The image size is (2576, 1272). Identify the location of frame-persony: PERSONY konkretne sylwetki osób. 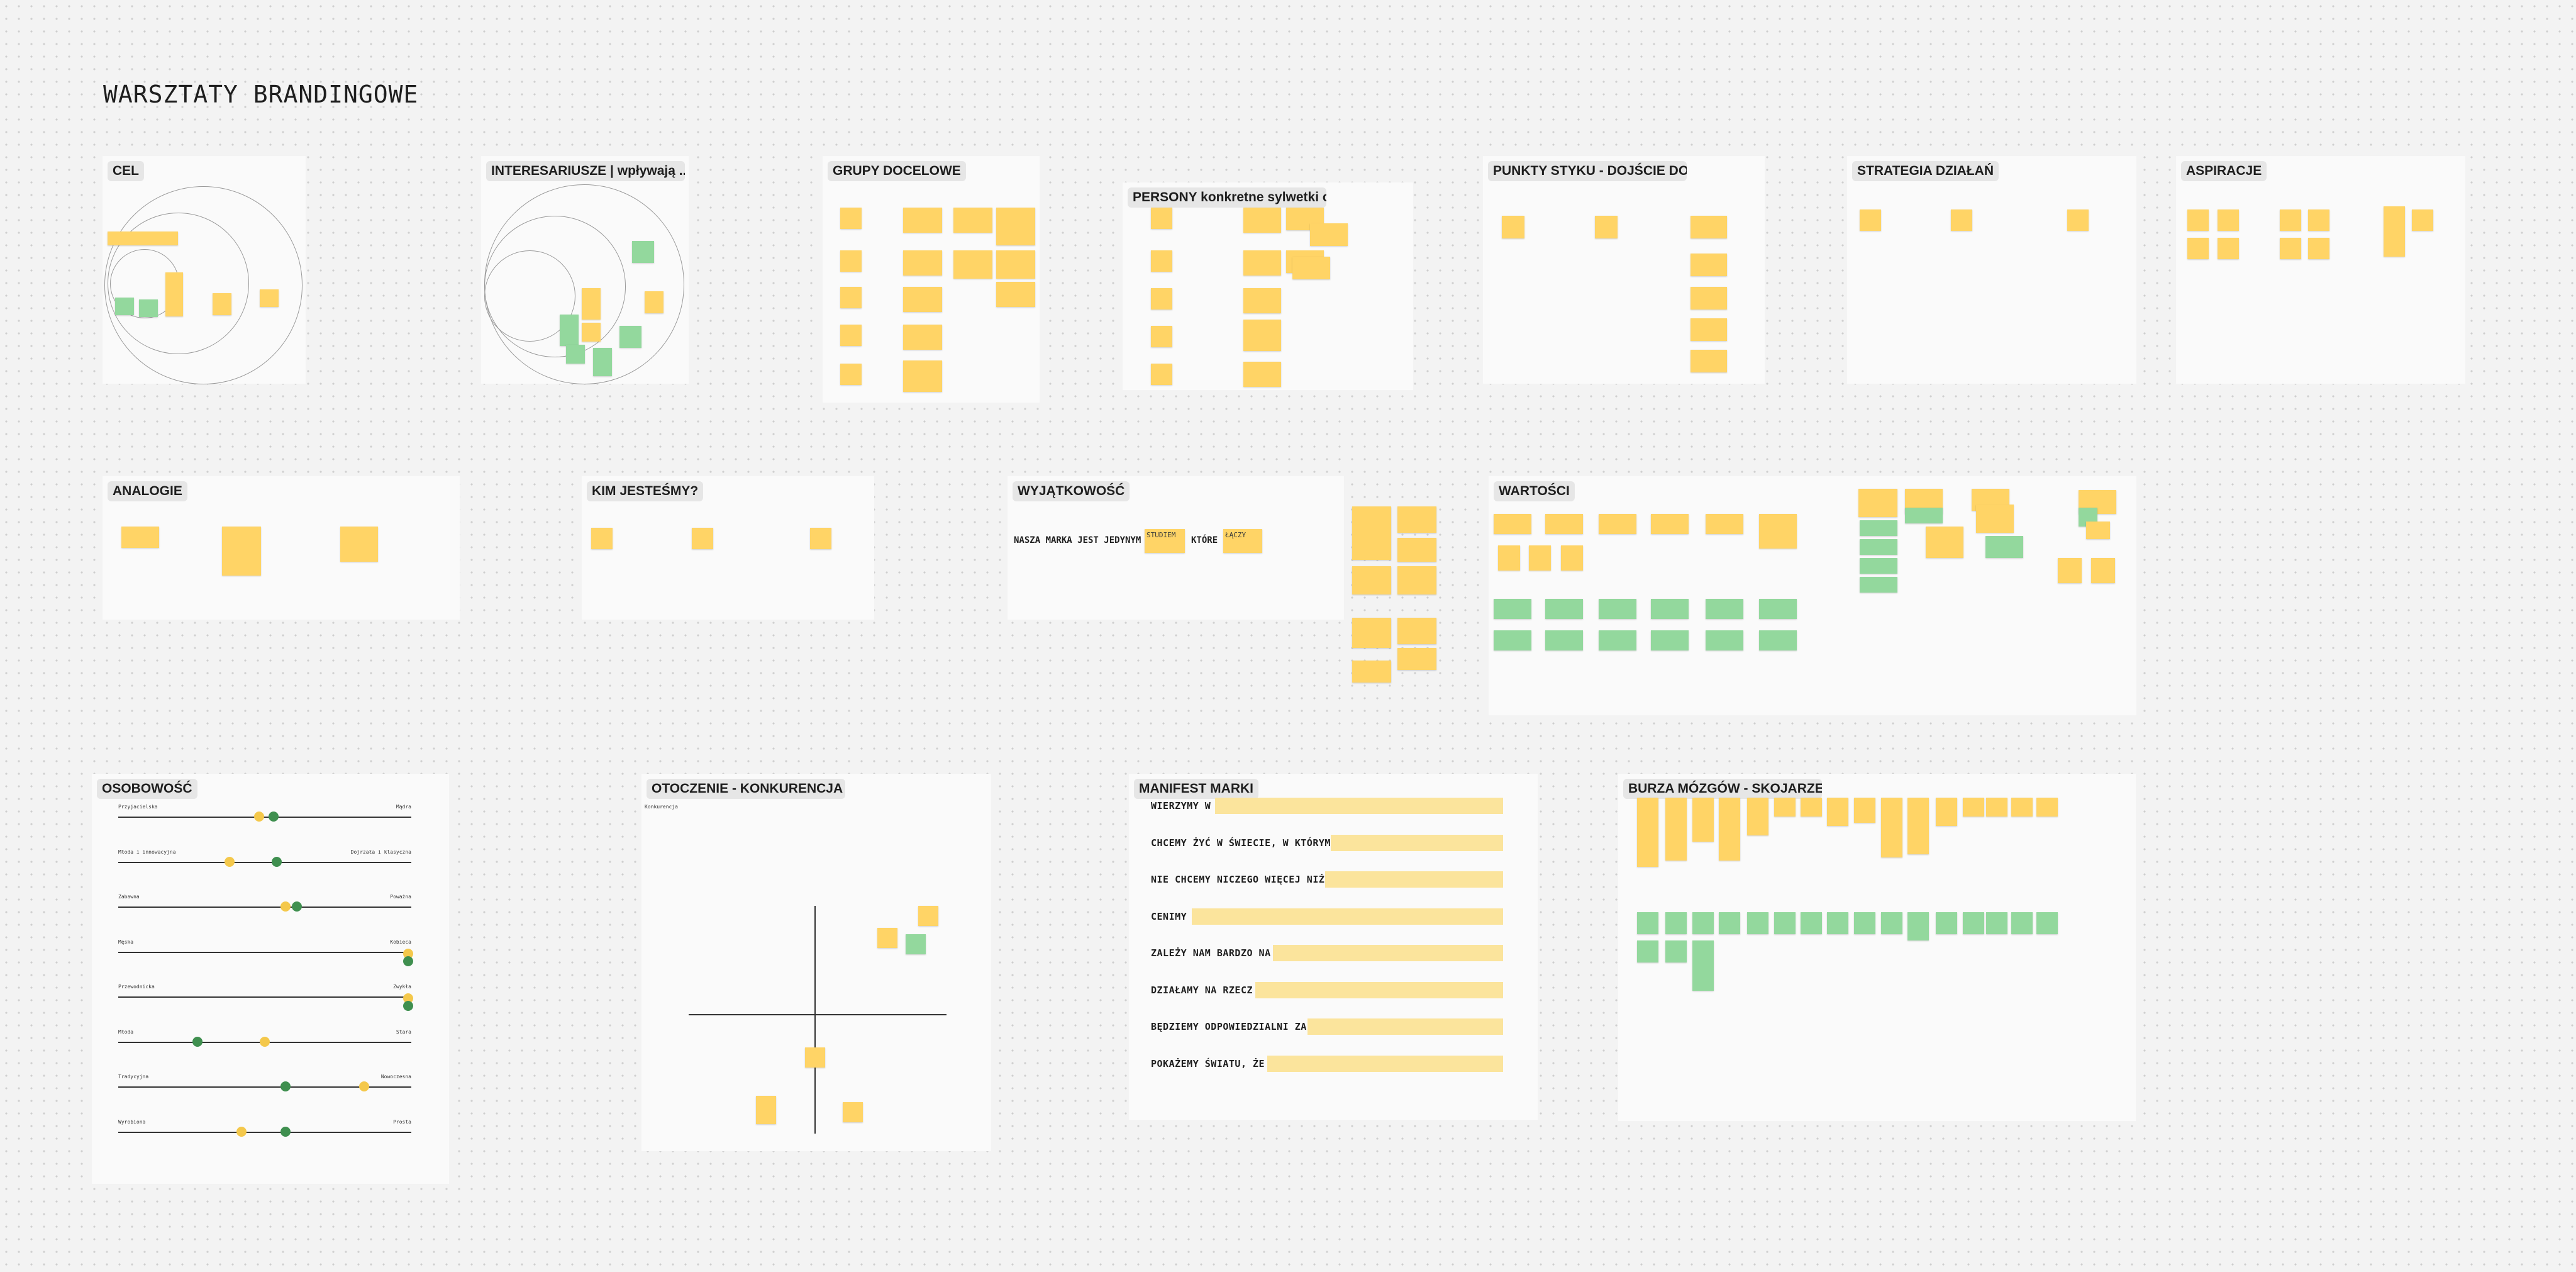
(1268, 286).